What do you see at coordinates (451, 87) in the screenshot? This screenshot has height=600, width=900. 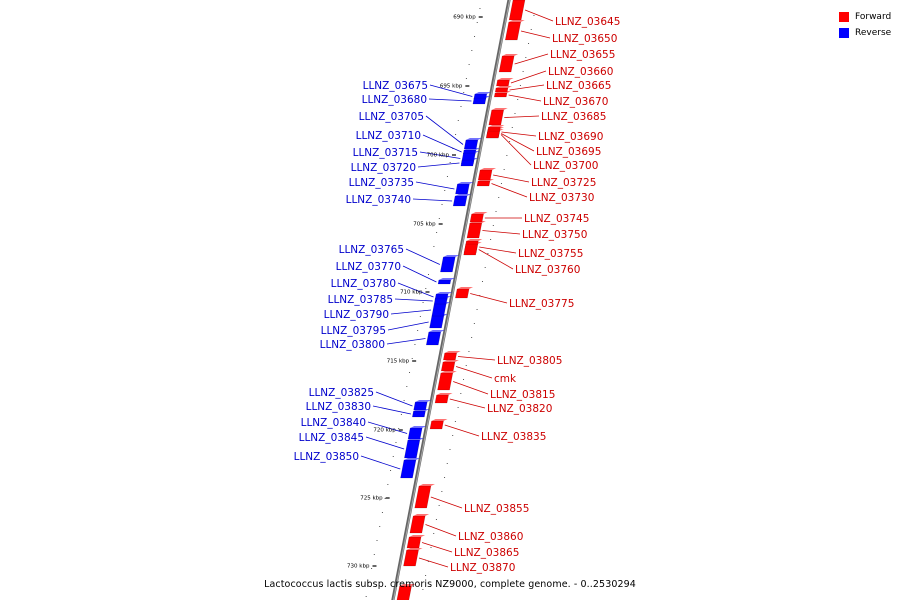 I see `scale-marker-label: 695 kbp` at bounding box center [451, 87].